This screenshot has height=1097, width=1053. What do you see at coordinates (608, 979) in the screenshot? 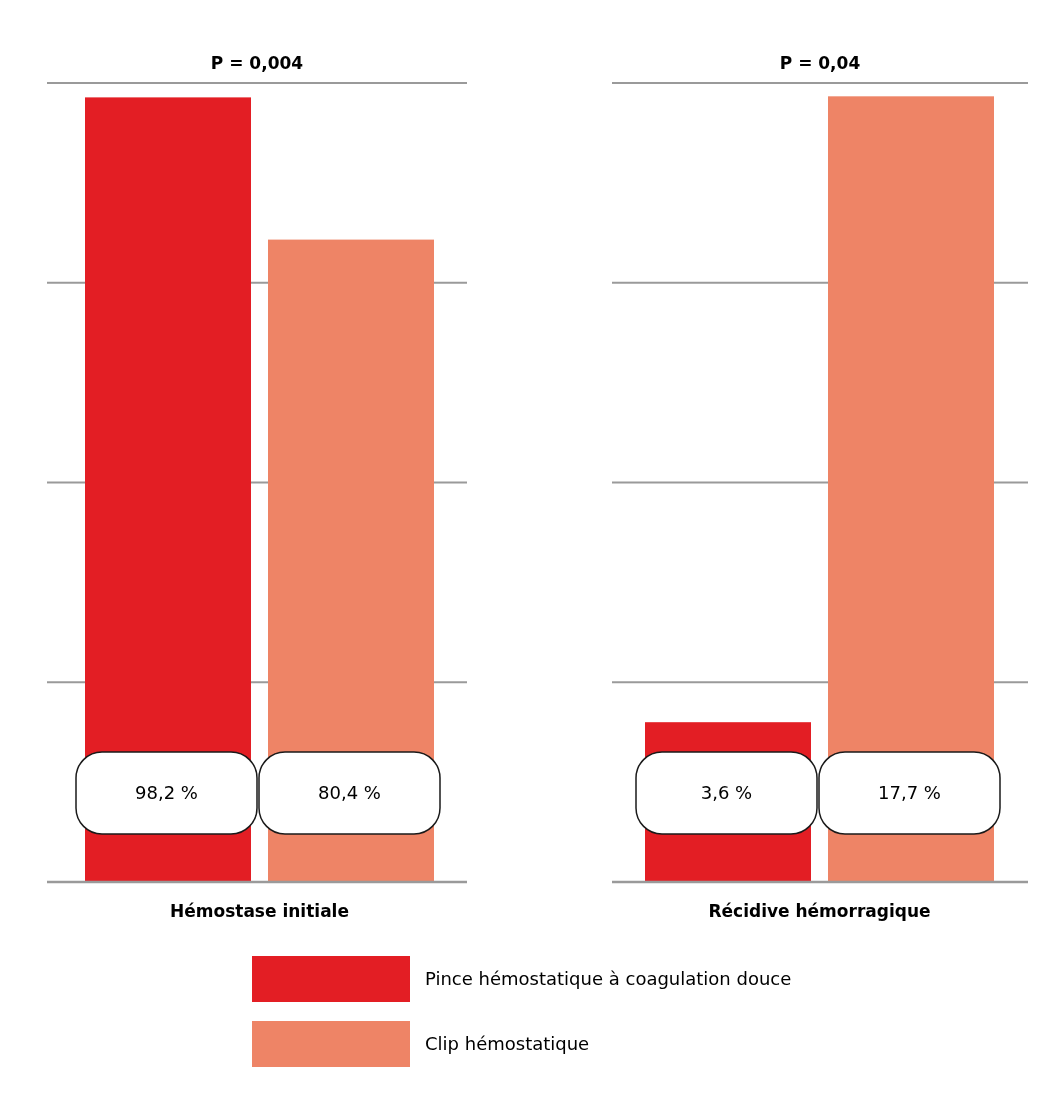
I see `text: Pince hémostatique à coagulation douce` at bounding box center [608, 979].